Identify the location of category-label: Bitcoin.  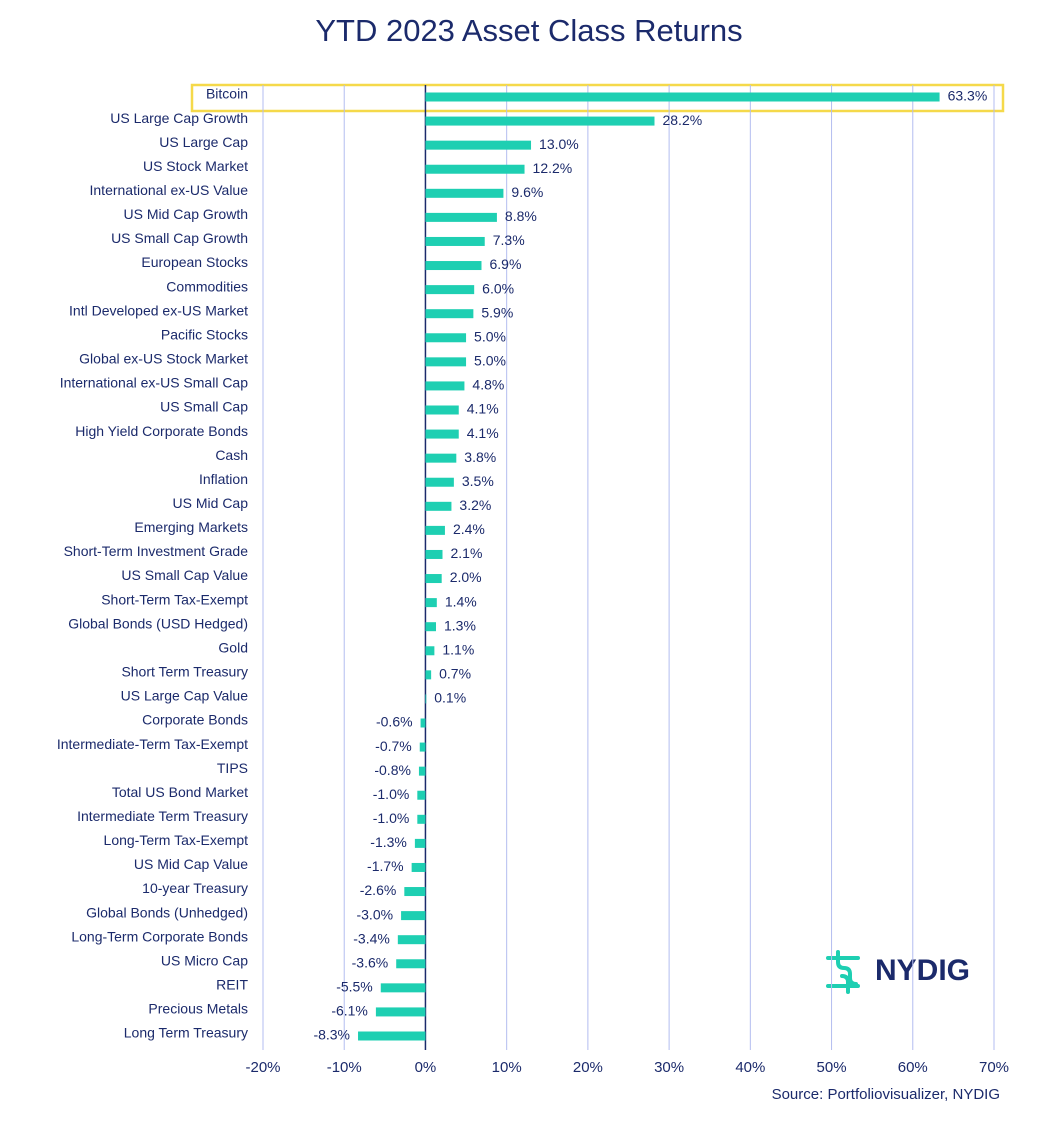
(227, 94).